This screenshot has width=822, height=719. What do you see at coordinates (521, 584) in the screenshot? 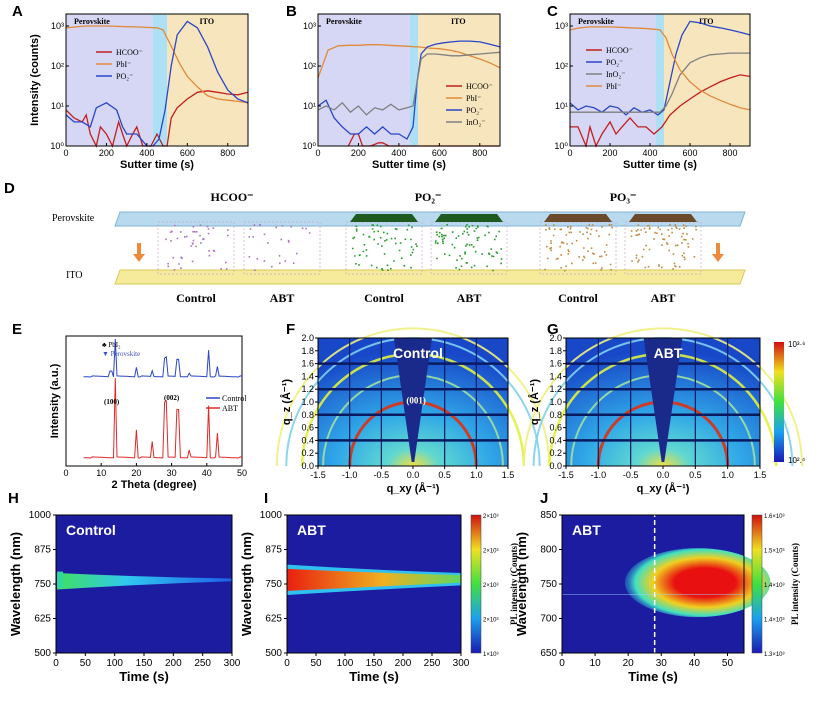
I see `y-axis-label: Wavelength (nm)` at bounding box center [521, 584].